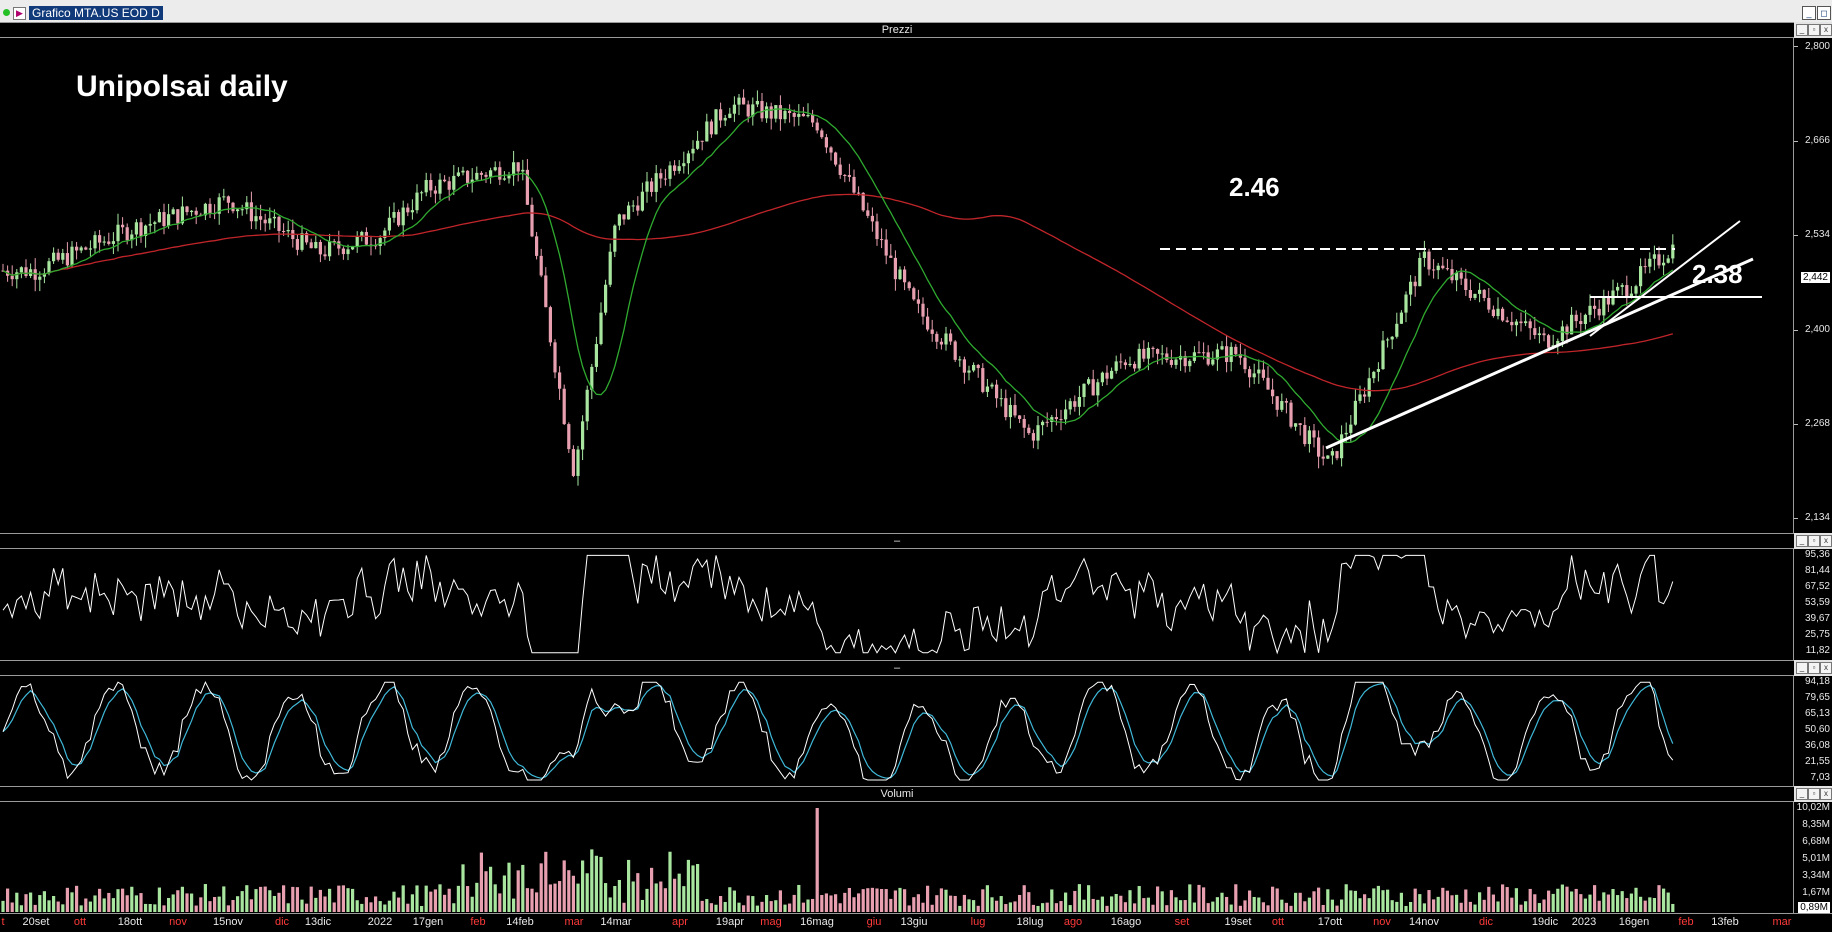  Describe the element at coordinates (1539, 353) in the screenshot. I see `trendline-main` at that location.